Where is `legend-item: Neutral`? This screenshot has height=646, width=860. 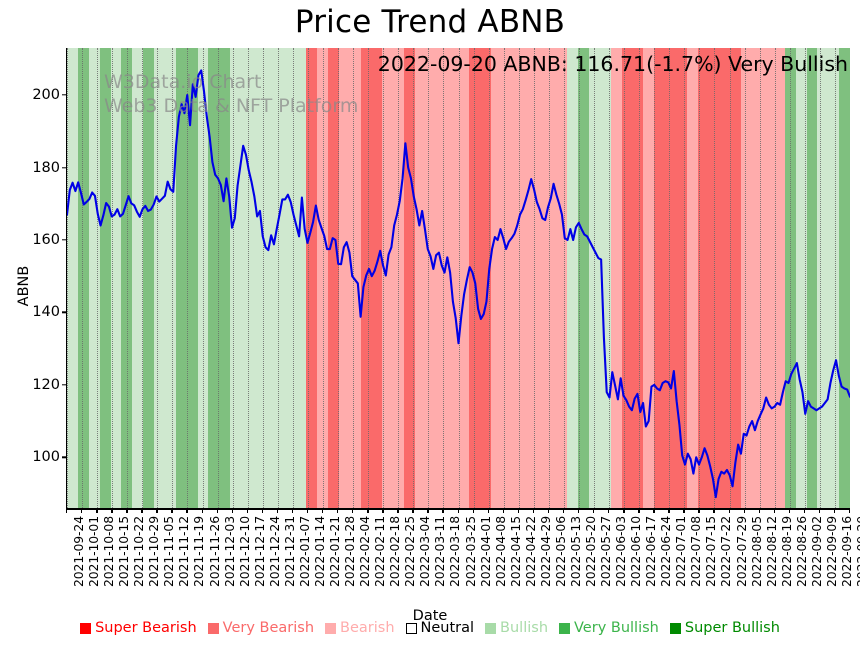
legend-item: Neutral is located at coordinates (440, 628).